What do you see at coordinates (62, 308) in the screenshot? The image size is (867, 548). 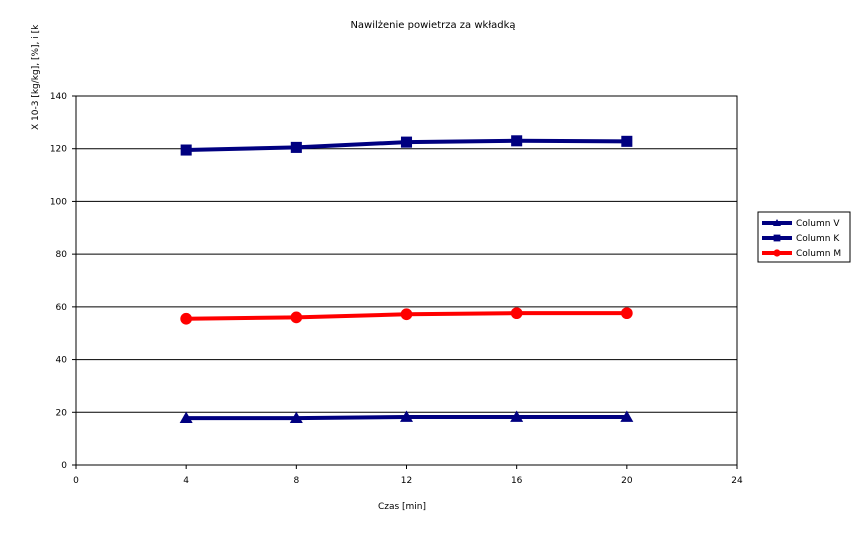 I see `y-tick-label: 60` at bounding box center [62, 308].